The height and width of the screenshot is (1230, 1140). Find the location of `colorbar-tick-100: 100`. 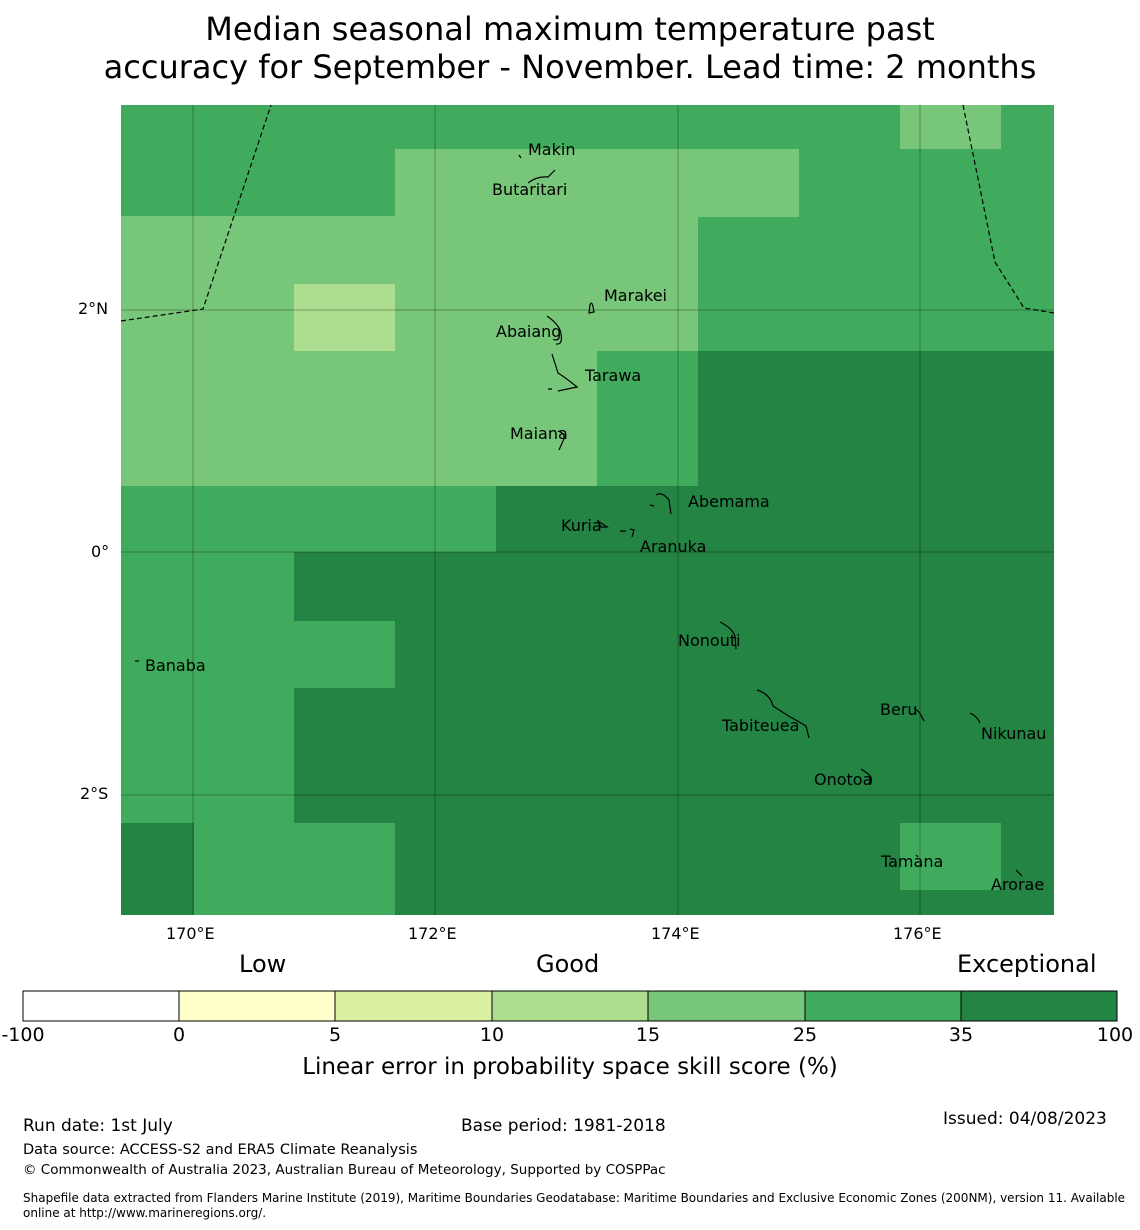

colorbar-tick-100: 100 is located at coordinates (1115, 1035).